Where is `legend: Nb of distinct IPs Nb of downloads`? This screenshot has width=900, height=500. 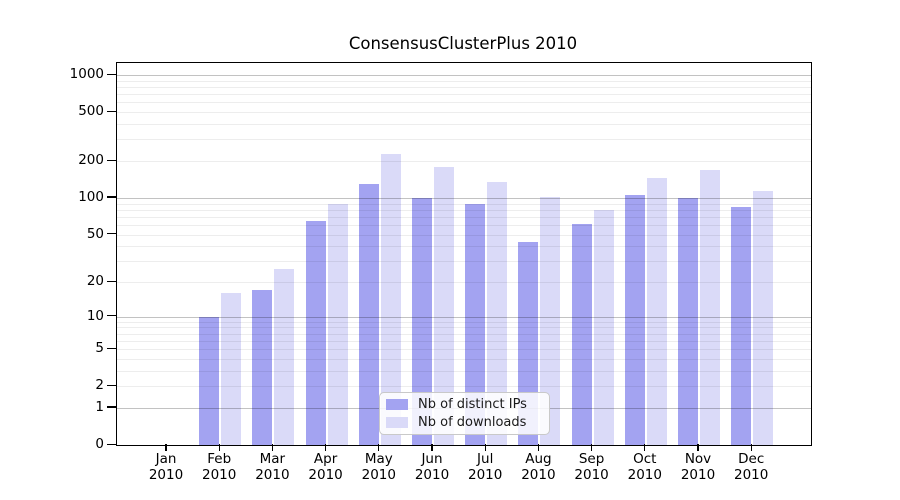
legend: Nb of distinct IPs Nb of downloads is located at coordinates (464, 413).